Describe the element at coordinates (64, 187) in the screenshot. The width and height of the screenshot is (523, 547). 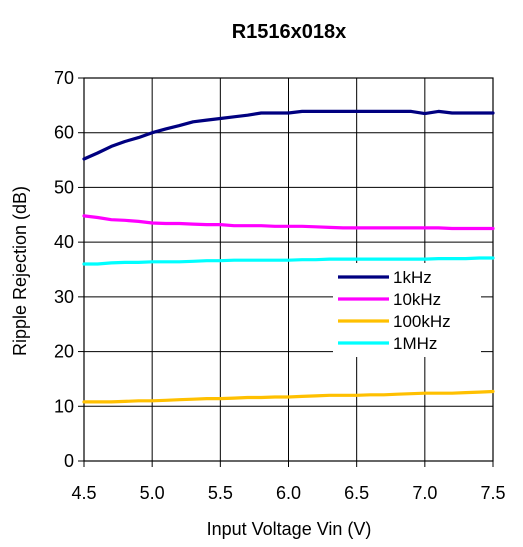
I see `y-tick-label: 50` at that location.